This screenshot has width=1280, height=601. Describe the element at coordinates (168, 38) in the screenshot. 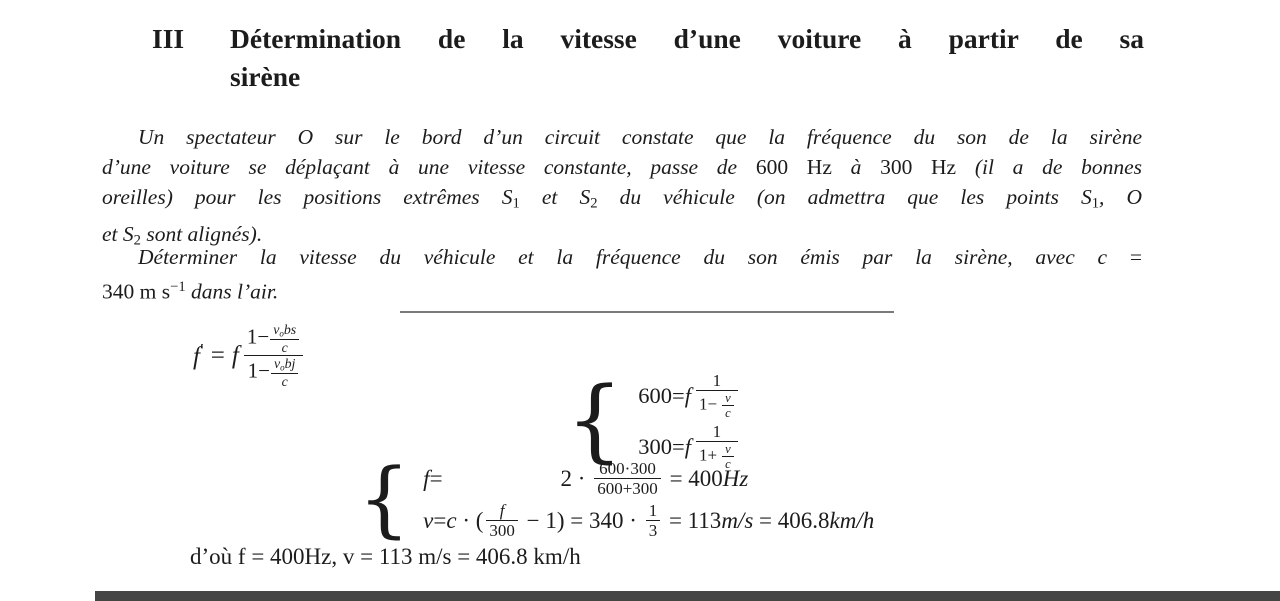

I see `section-number: III` at that location.